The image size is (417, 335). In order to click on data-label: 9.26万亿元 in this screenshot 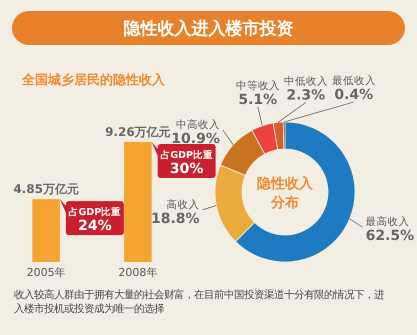, I will do `click(138, 132)`.